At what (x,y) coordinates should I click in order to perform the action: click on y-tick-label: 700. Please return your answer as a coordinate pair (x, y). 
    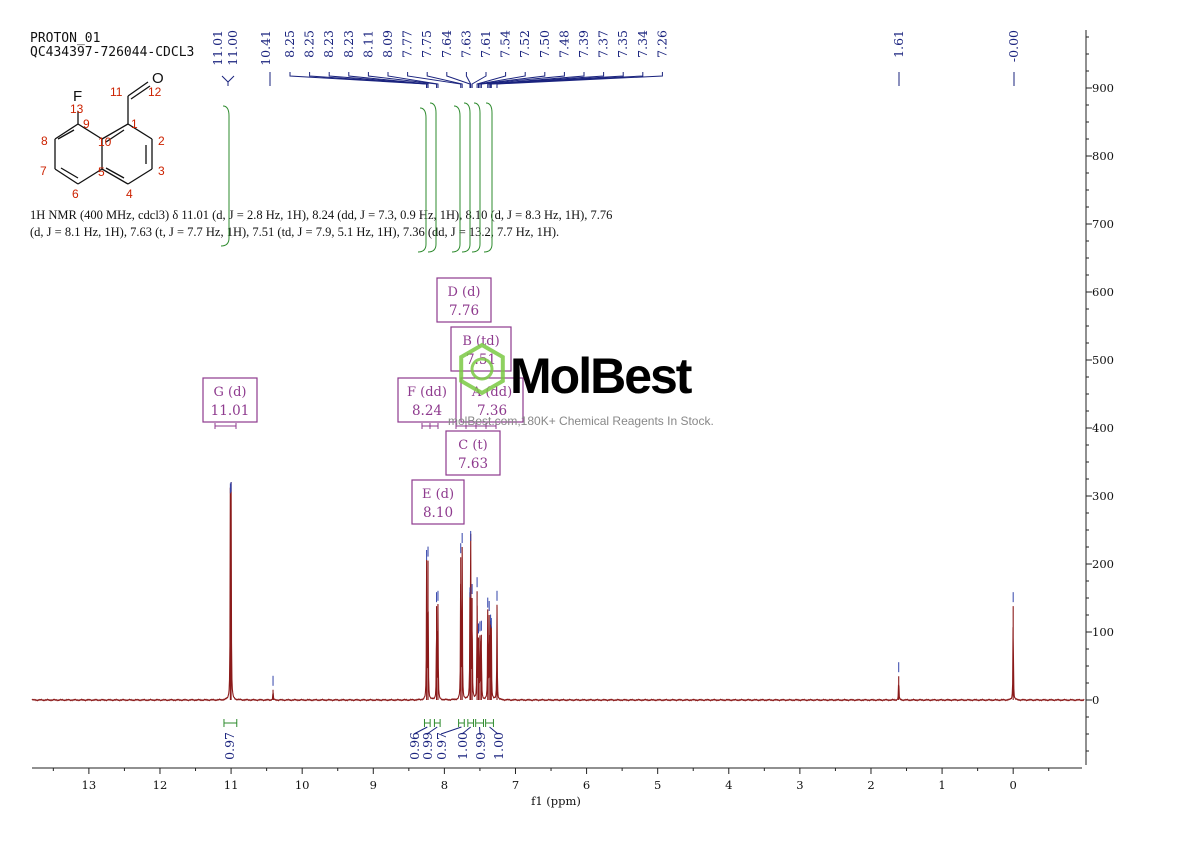
    Looking at the image, I should click on (1103, 224).